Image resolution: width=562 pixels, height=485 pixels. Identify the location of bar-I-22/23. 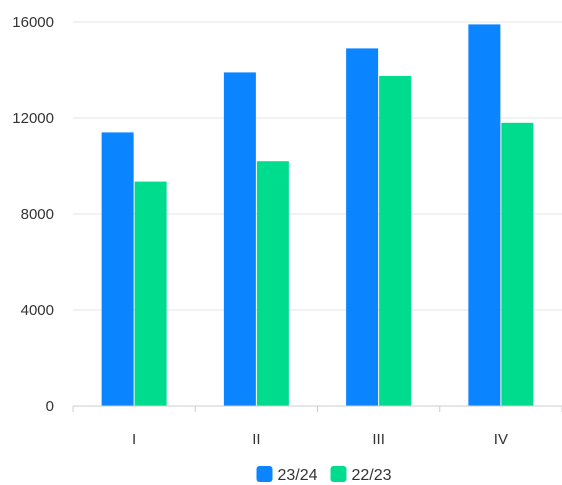
(150, 293).